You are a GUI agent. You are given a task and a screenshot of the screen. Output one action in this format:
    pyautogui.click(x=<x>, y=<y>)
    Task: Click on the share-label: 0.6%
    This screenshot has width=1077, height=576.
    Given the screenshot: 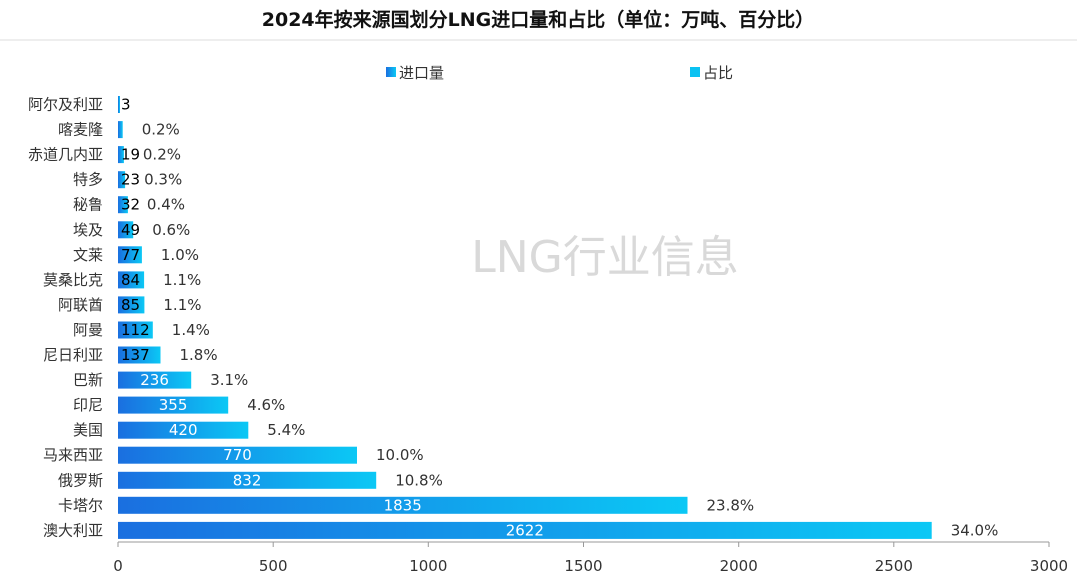 What is the action you would take?
    pyautogui.click(x=171, y=230)
    